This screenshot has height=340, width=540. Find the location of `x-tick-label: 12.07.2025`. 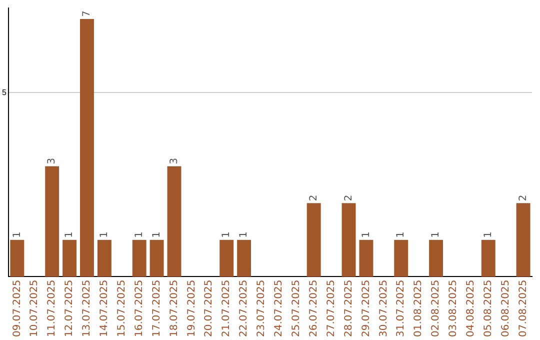

x-tick-label: 12.07.2025 is located at coordinates (70, 309).